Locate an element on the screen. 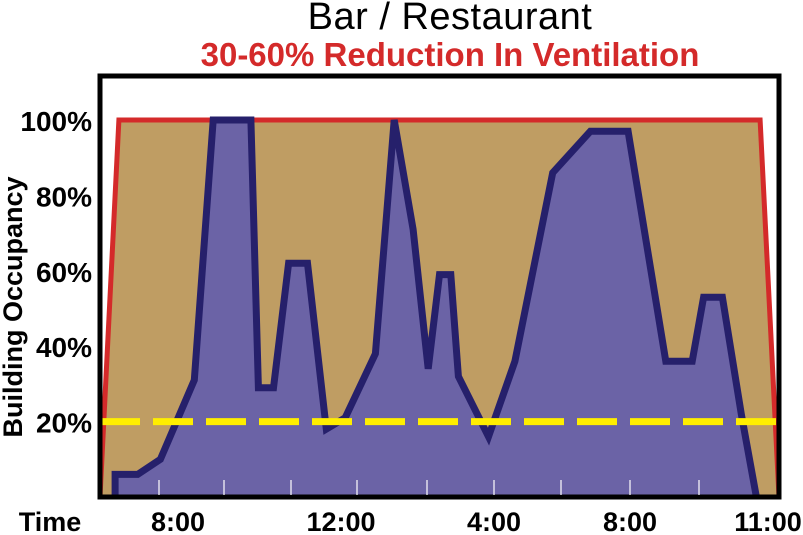 This screenshot has height=535, width=803. x-tick-label: 4:00 is located at coordinates (494, 521).